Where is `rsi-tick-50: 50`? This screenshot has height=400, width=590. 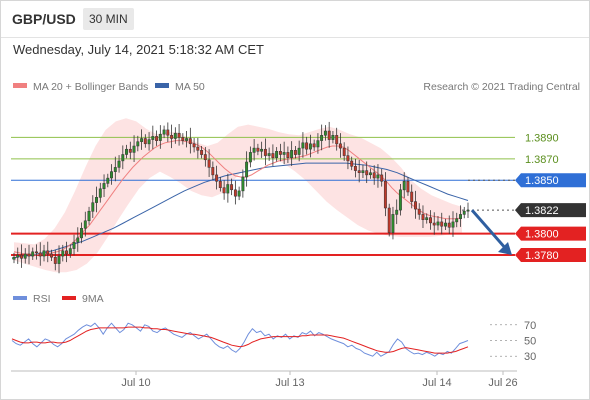 rsi-tick-50: 50 is located at coordinates (530, 342).